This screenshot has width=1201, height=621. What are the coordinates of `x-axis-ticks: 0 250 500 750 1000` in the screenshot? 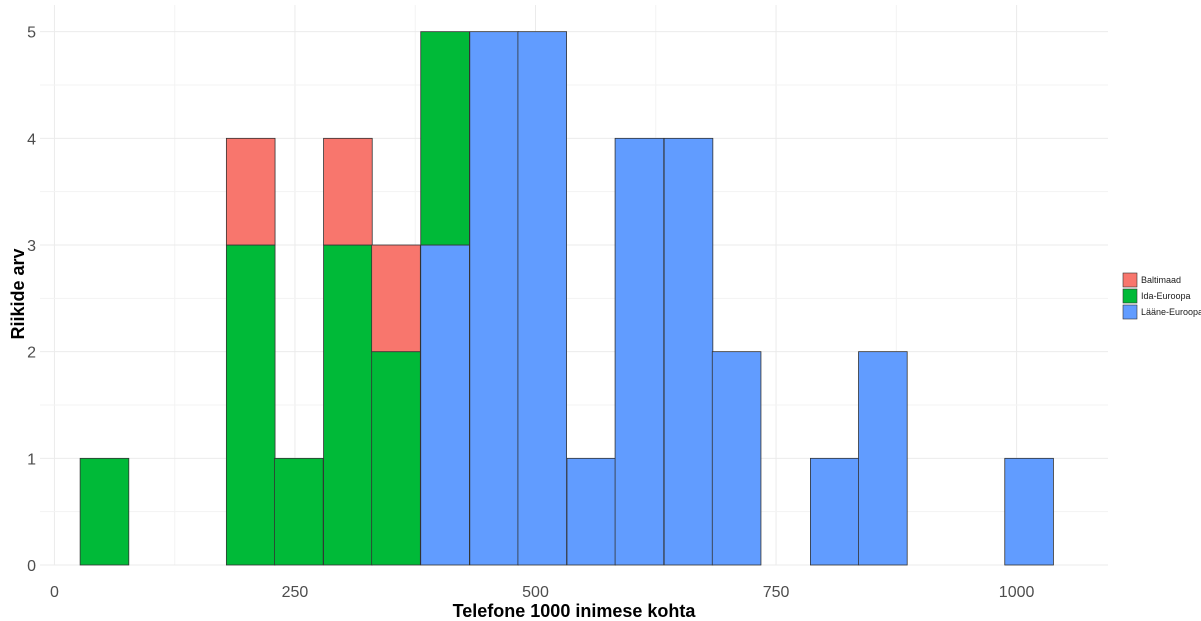 It's located at (542, 592).